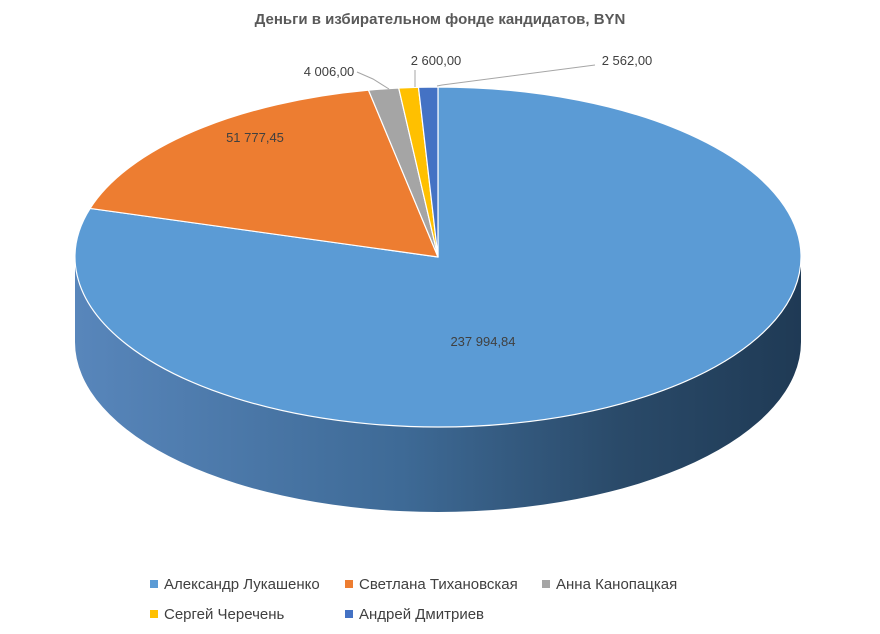 This screenshot has width=880, height=634. Describe the element at coordinates (436, 60) in the screenshot. I see `data-label: 2 600,00` at that location.